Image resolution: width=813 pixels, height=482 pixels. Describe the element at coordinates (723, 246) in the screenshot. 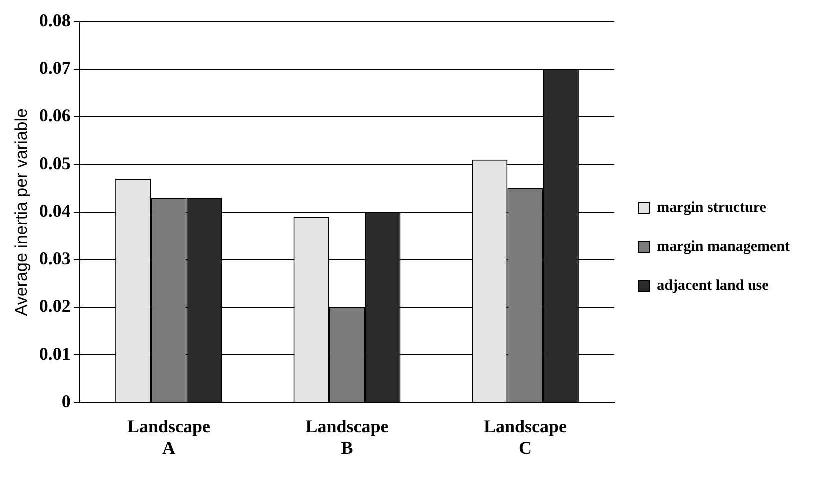

I see `legend-label: margin management` at that location.